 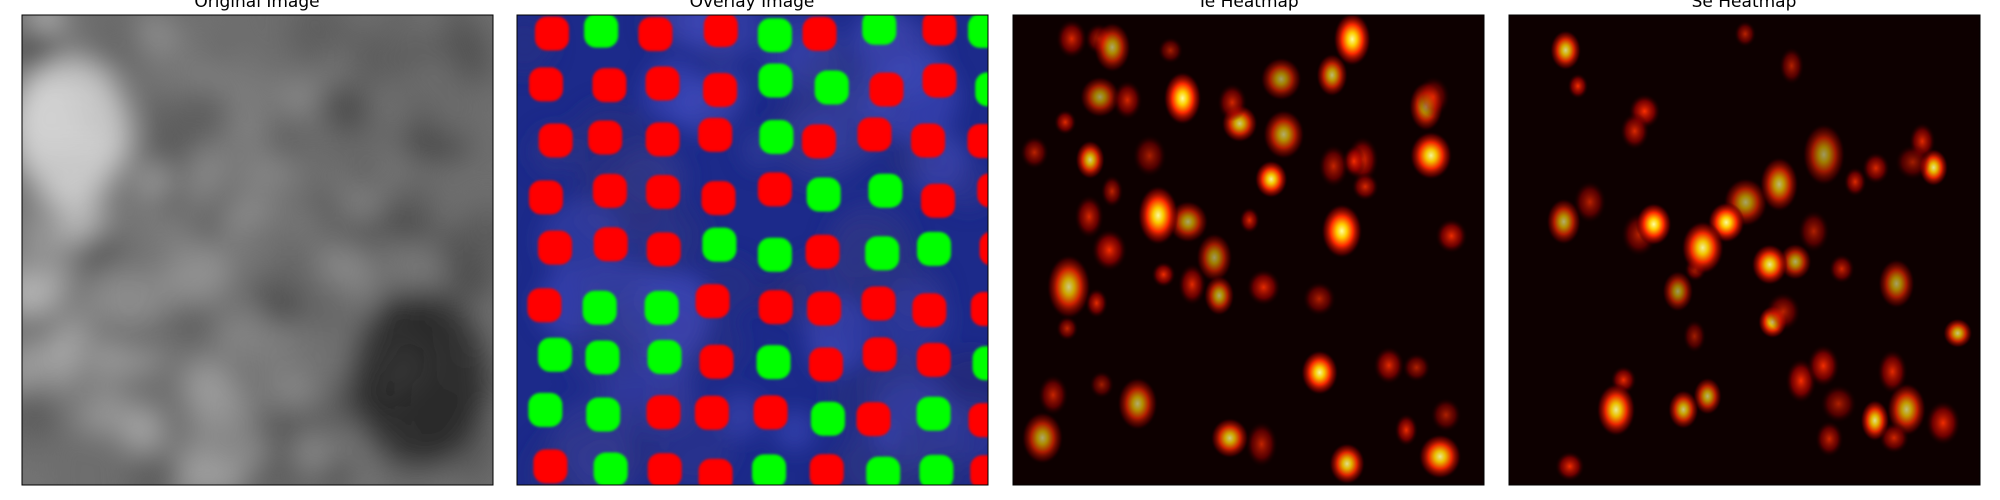 I want to click on panel-title: Se Heatmap, so click(x=1744, y=6).